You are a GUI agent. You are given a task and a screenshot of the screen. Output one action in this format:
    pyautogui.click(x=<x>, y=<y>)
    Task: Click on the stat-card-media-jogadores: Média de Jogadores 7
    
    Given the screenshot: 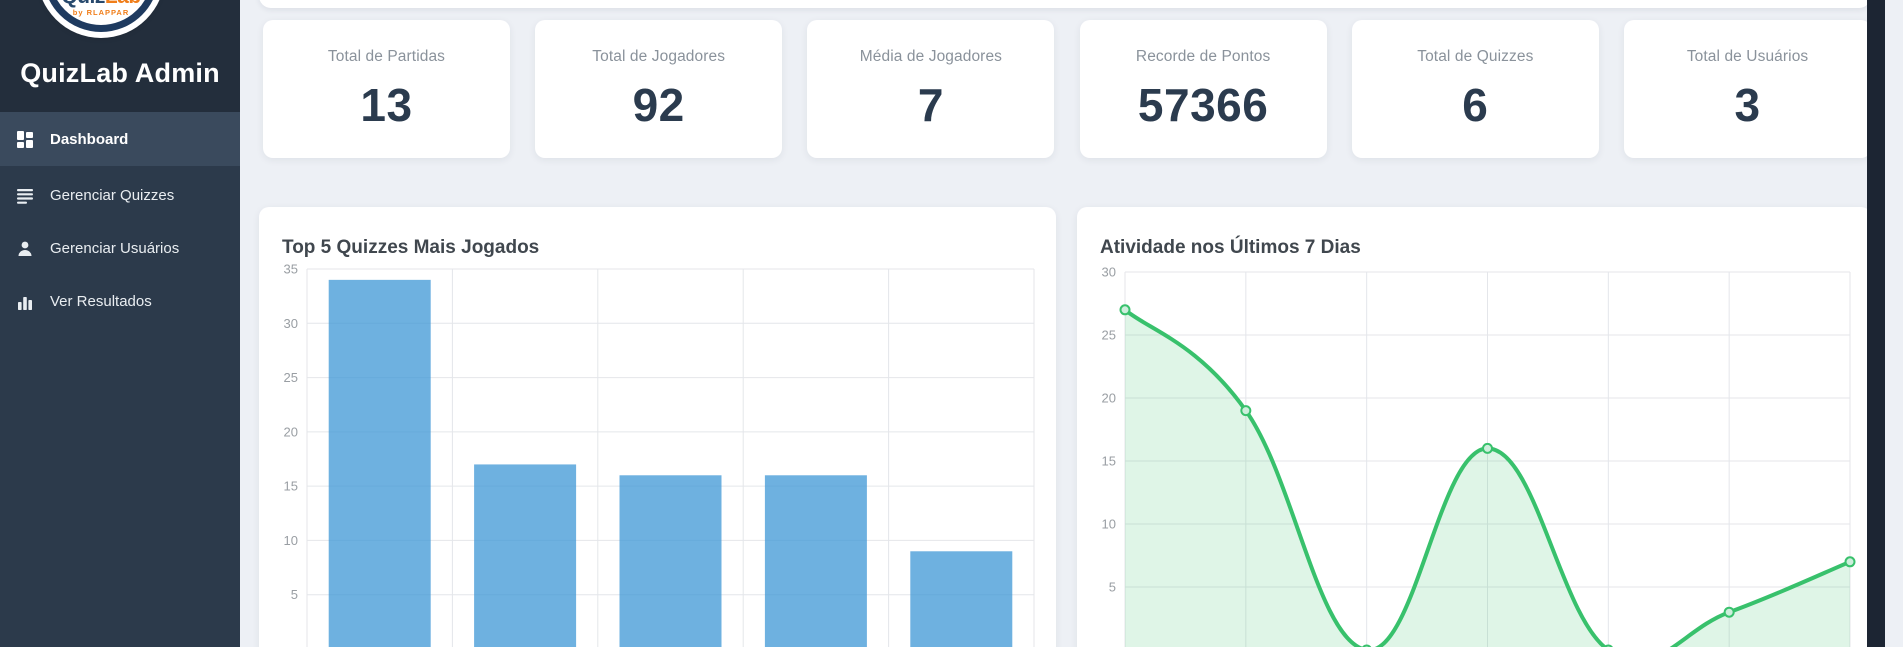 What is the action you would take?
    pyautogui.click(x=931, y=89)
    